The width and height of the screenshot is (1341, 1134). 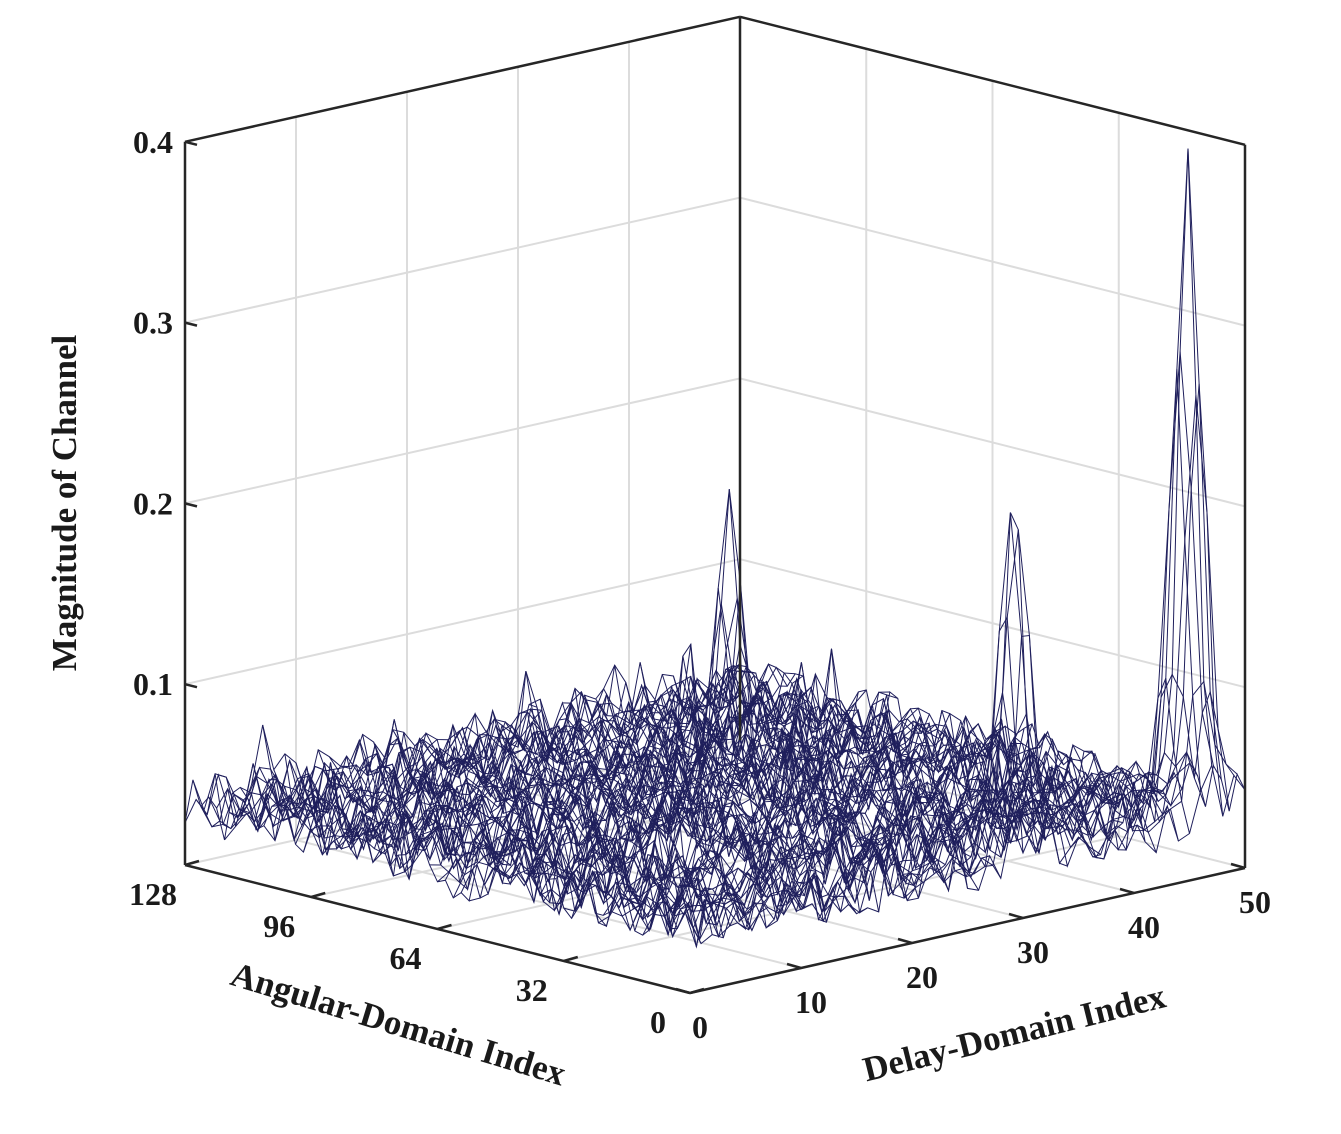 What do you see at coordinates (700, 1027) in the screenshot?
I see `delay-tick-label: 0` at bounding box center [700, 1027].